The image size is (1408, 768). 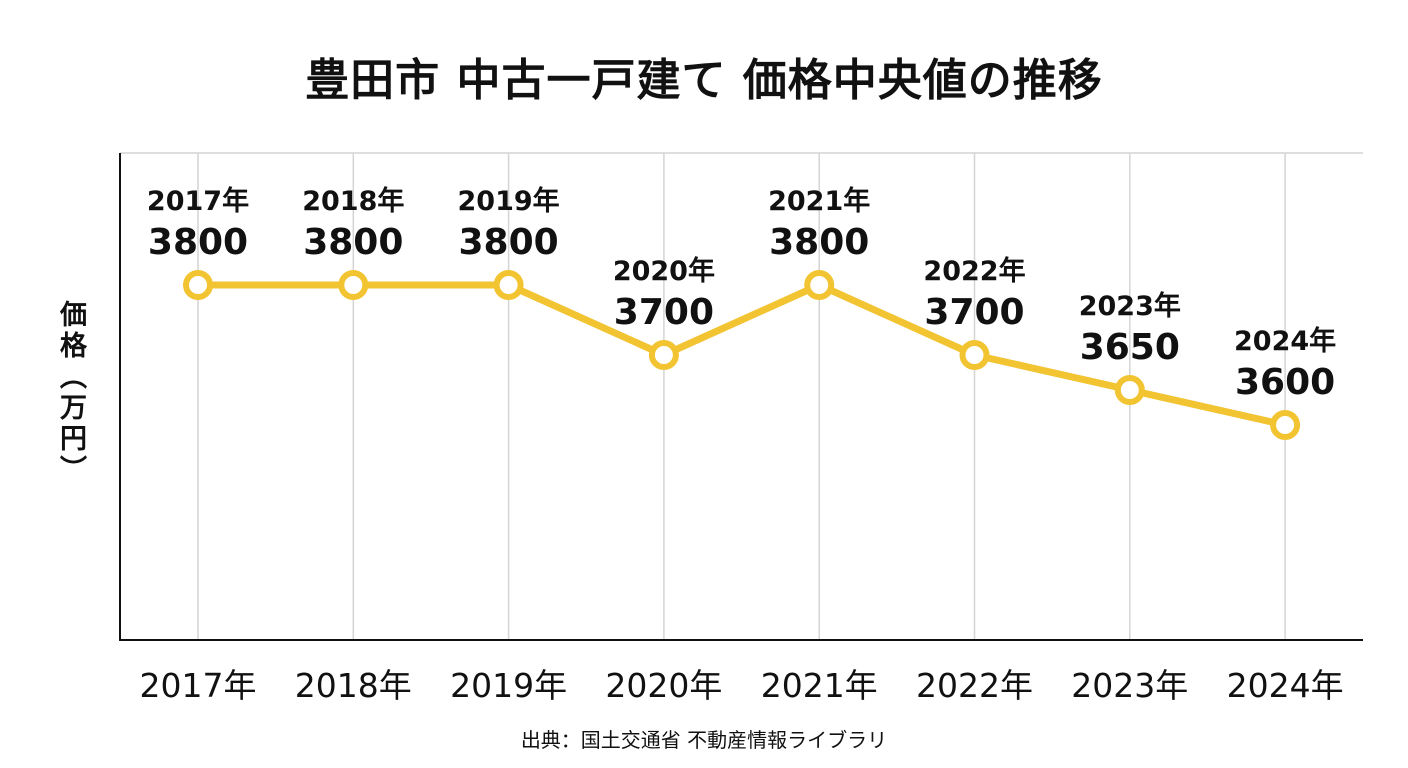 What do you see at coordinates (704, 80) in the screenshot?
I see `chart-title: 豊田市 中古一戸建て 価格中央値の推移` at bounding box center [704, 80].